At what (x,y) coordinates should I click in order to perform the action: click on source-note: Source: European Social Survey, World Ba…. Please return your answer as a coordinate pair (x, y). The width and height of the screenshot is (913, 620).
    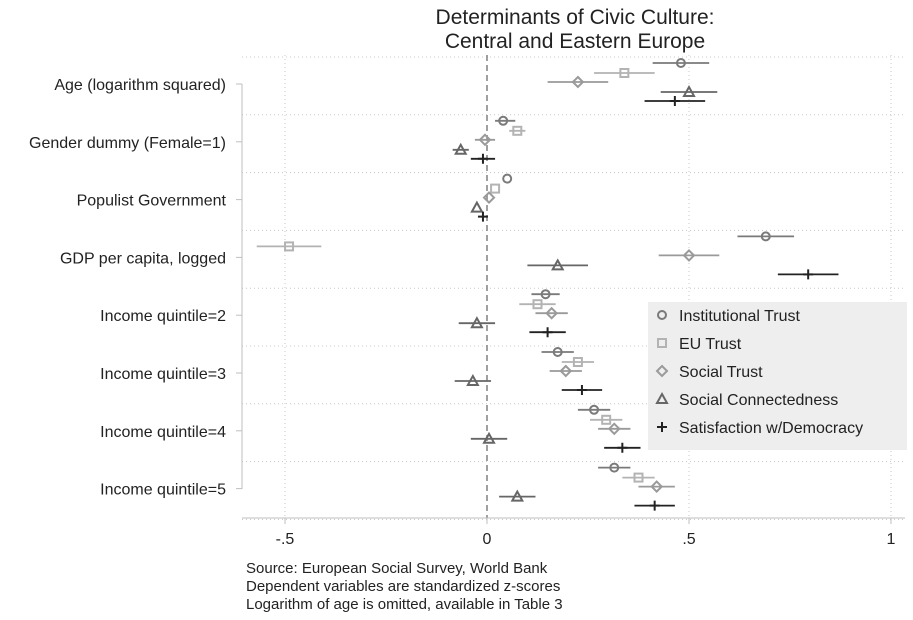
    Looking at the image, I should click on (397, 568).